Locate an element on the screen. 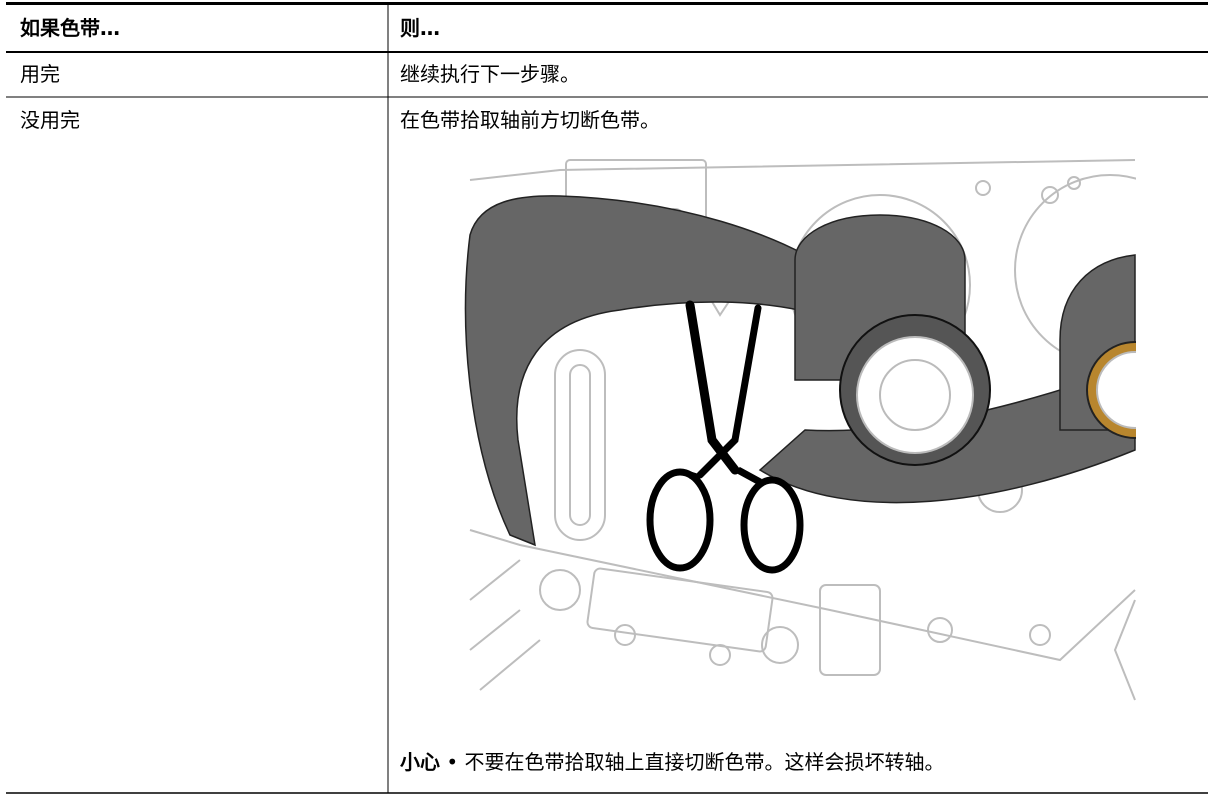 The width and height of the screenshot is (1214, 795). crop is located at coordinates (1175, 430).